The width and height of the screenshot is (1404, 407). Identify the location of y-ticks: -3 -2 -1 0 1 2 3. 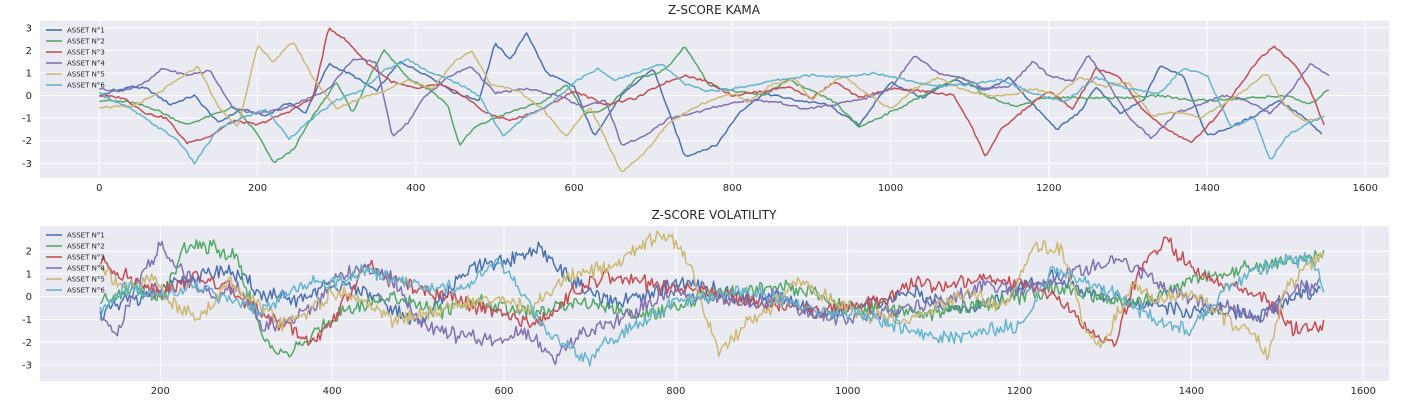
(27, 96).